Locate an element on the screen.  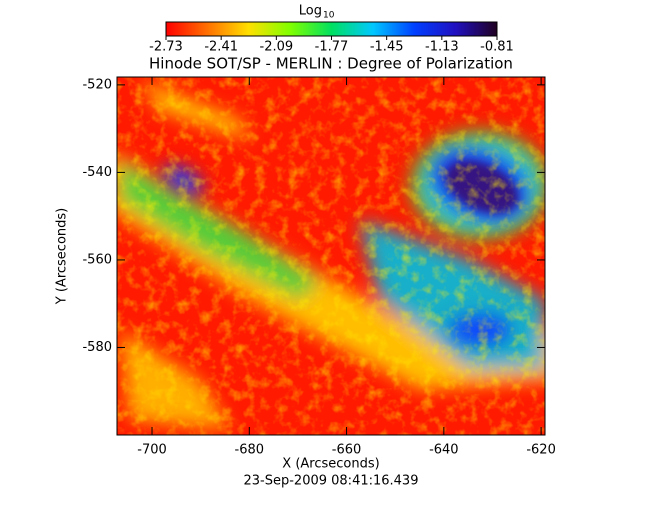
colorbar-tick-label: -2.09 is located at coordinates (277, 47).